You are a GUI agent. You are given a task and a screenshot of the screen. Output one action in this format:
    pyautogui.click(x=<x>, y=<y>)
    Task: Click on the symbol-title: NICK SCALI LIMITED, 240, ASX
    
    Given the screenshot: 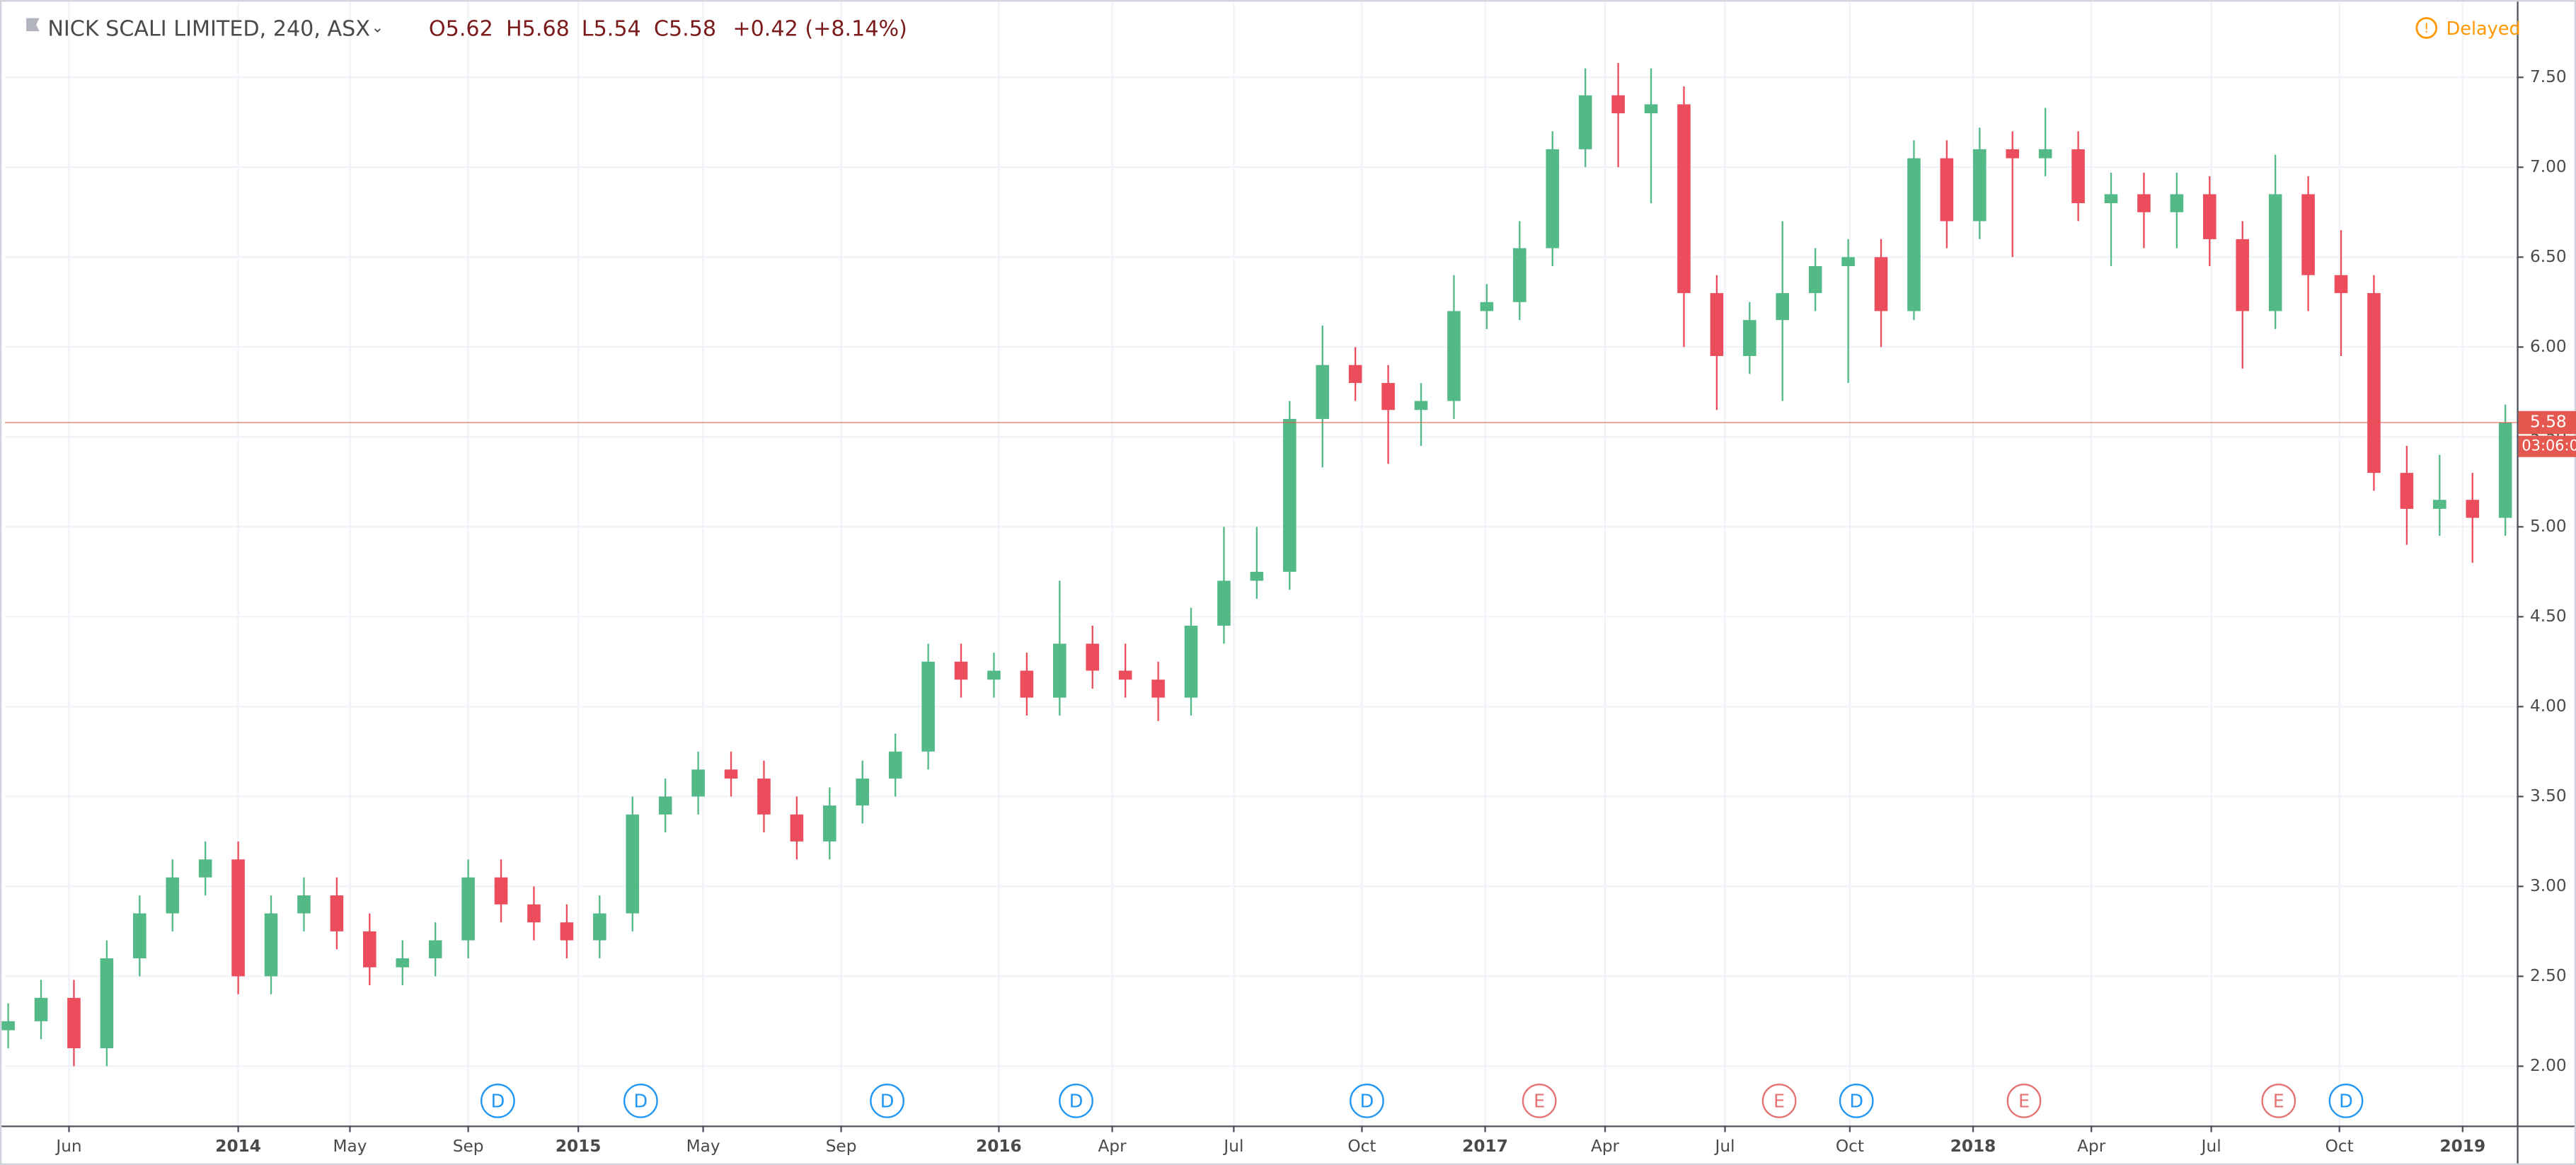 What is the action you would take?
    pyautogui.click(x=209, y=28)
    